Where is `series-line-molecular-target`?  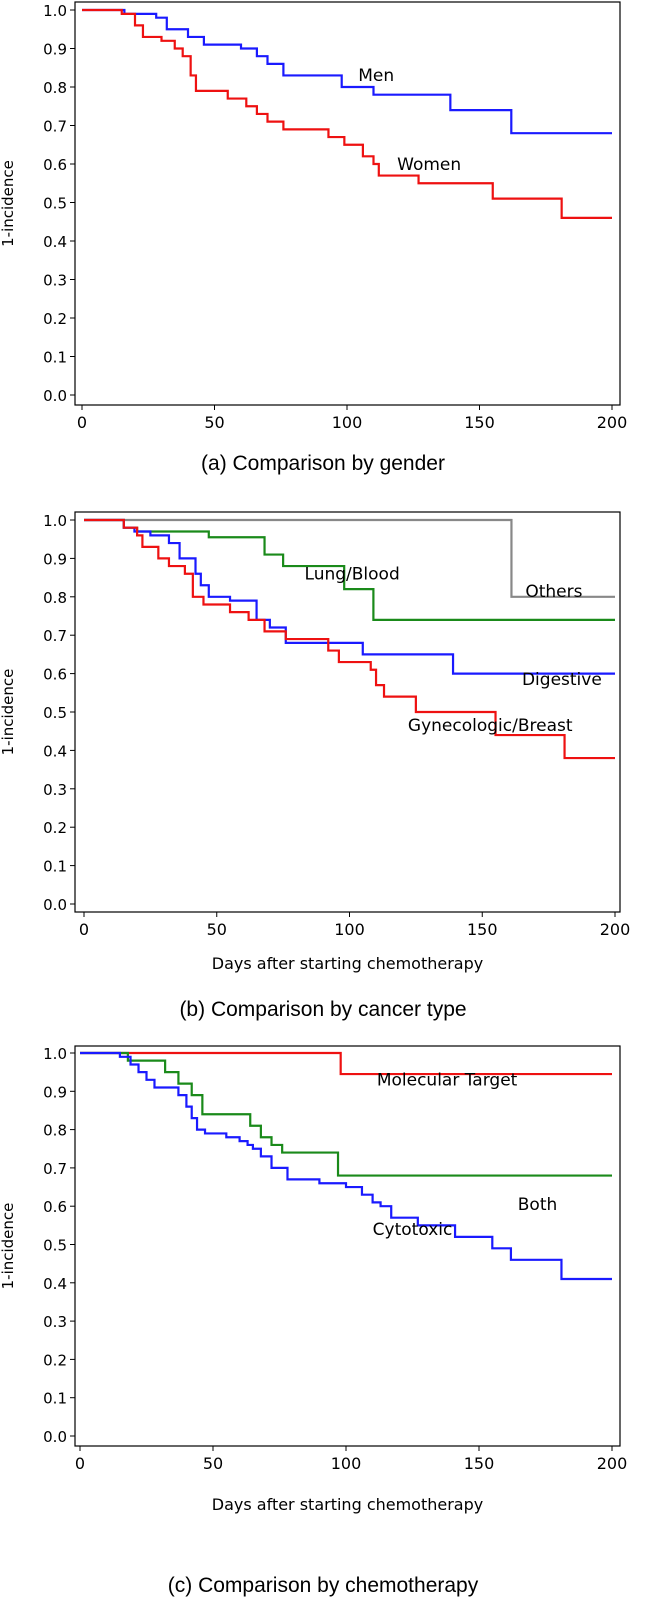 series-line-molecular-target is located at coordinates (346, 1063).